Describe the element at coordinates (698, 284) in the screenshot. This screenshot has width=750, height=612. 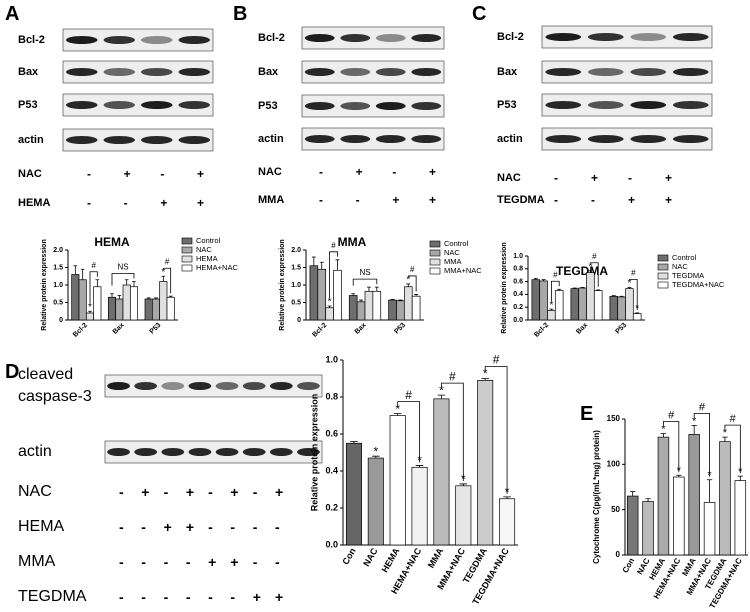
I see `legend-label: TEGDMA+NAC` at that location.